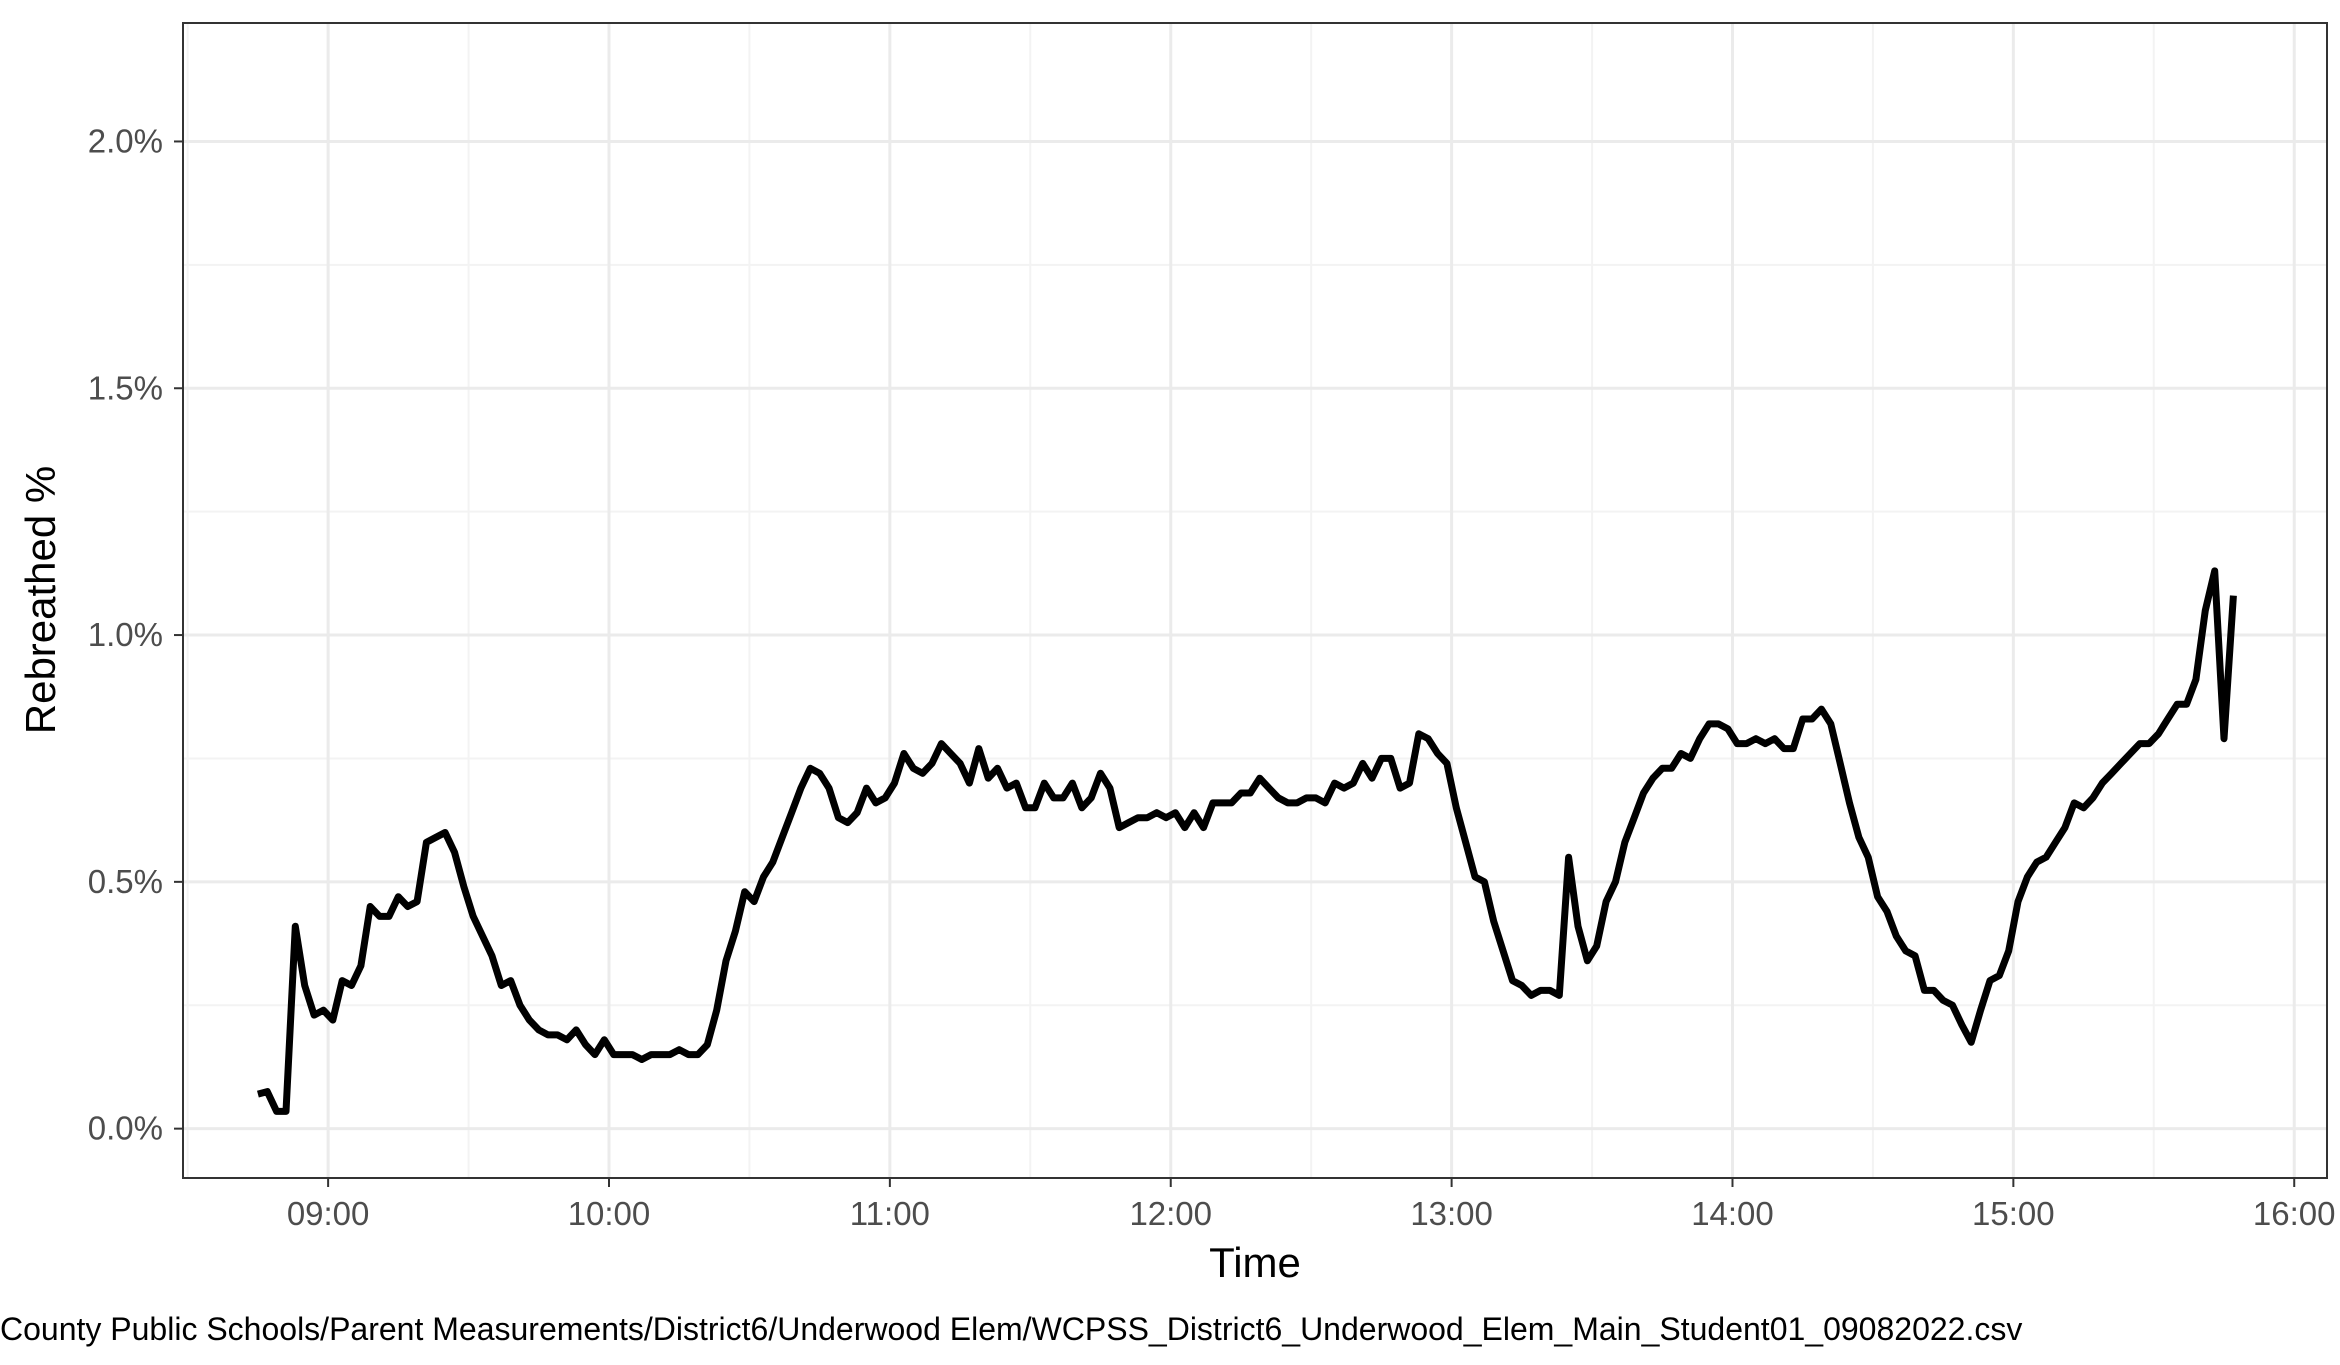 Image resolution: width=2340 pixels, height=1365 pixels. I want to click on x-tick-label: 14:00, so click(1732, 1213).